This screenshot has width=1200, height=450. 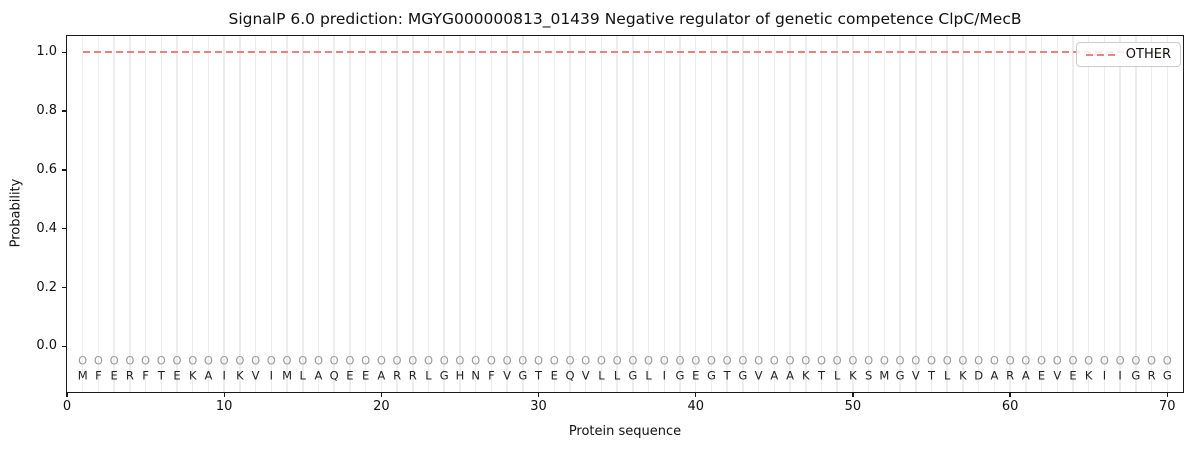 I want to click on y-tick-label: 0.4, so click(x=46, y=228).